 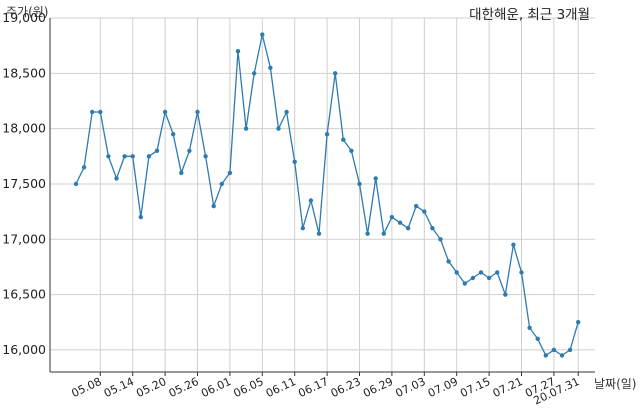 What do you see at coordinates (443, 387) in the screenshot?
I see `x-tick-label: 07.09` at bounding box center [443, 387].